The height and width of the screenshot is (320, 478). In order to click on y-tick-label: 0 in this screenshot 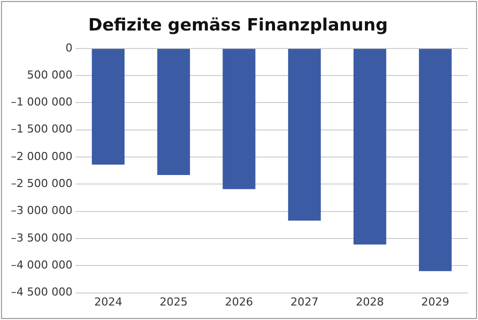, I will do `click(68, 47)`.